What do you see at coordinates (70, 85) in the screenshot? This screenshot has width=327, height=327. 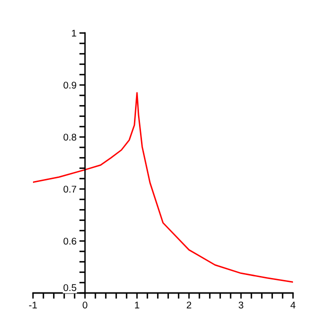 I see `y-tick-label: 0.9` at bounding box center [70, 85].